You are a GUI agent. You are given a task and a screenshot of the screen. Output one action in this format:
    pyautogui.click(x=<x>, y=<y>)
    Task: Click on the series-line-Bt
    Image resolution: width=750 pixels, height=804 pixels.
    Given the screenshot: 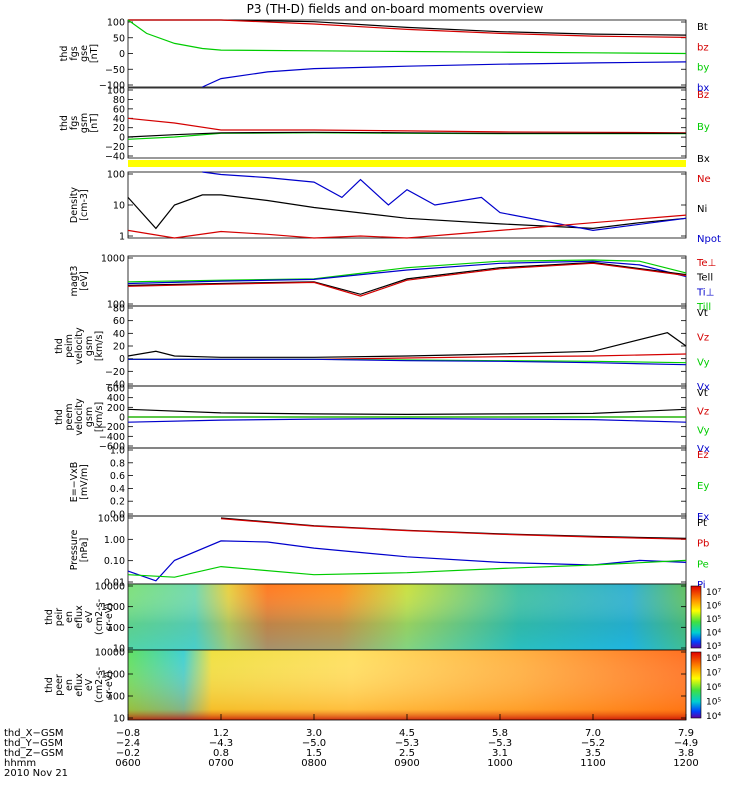 What is the action you would take?
    pyautogui.click(x=407, y=27)
    